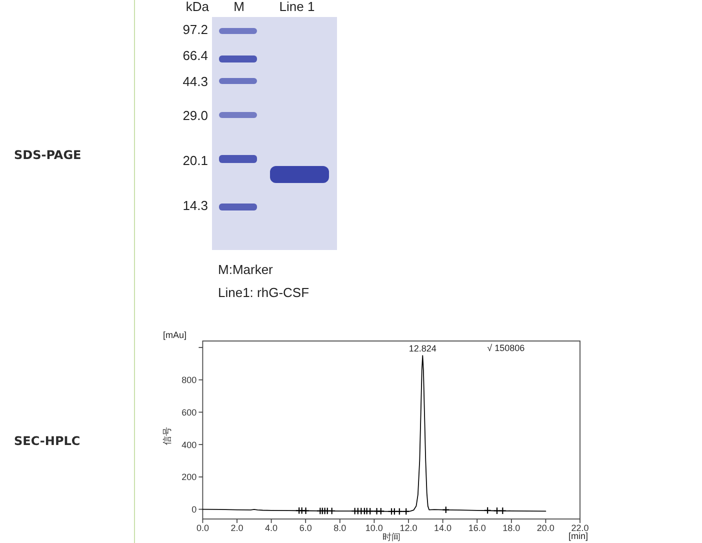 Image resolution: width=702 pixels, height=543 pixels. I want to click on text: 44.3, so click(195, 81).